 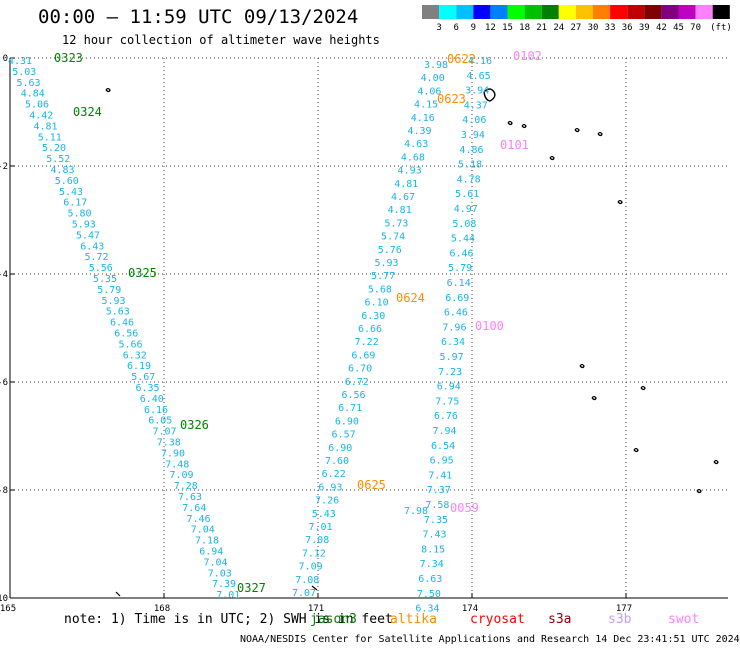 I want to click on legend-label: 36, so click(x=627, y=28).